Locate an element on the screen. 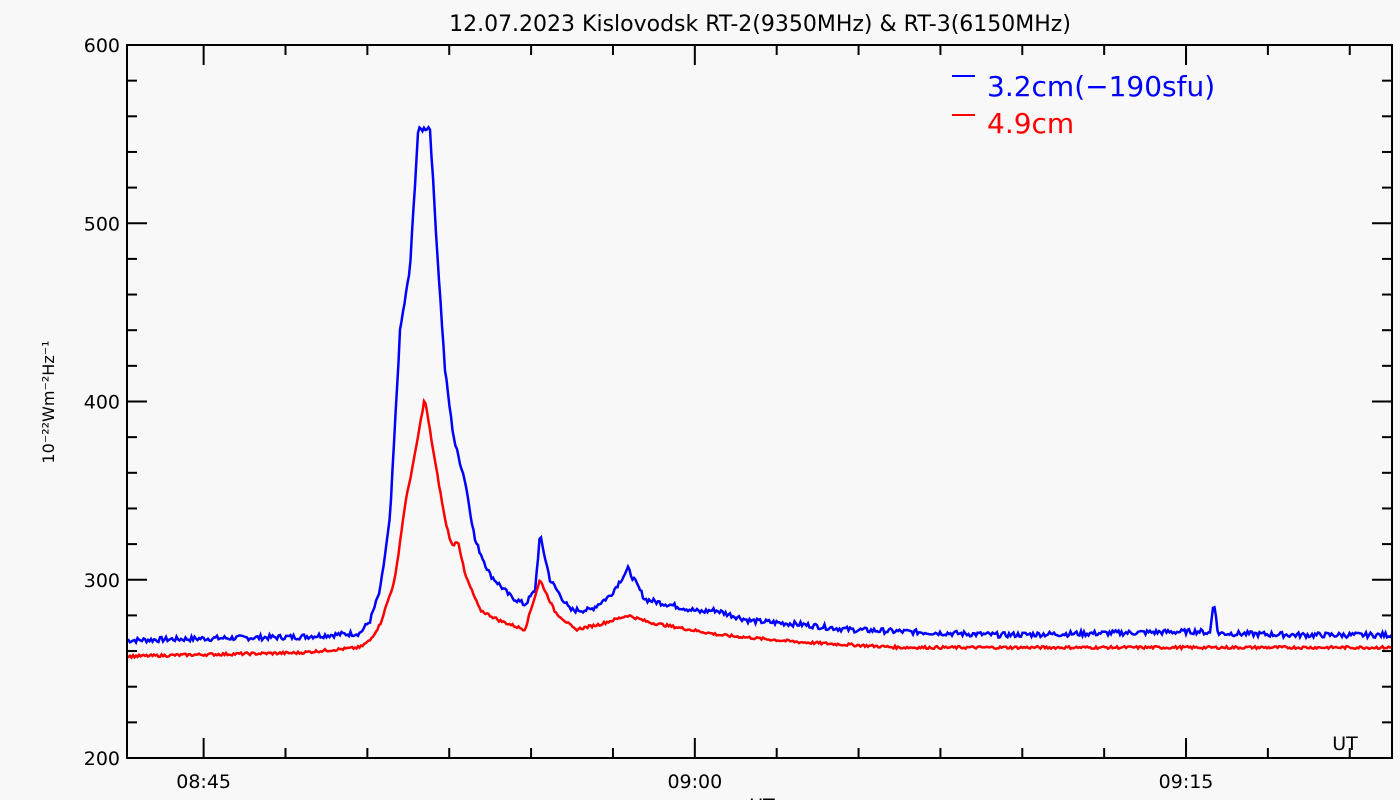 The image size is (1400, 800). y-tick-label: 500 is located at coordinates (102, 224).